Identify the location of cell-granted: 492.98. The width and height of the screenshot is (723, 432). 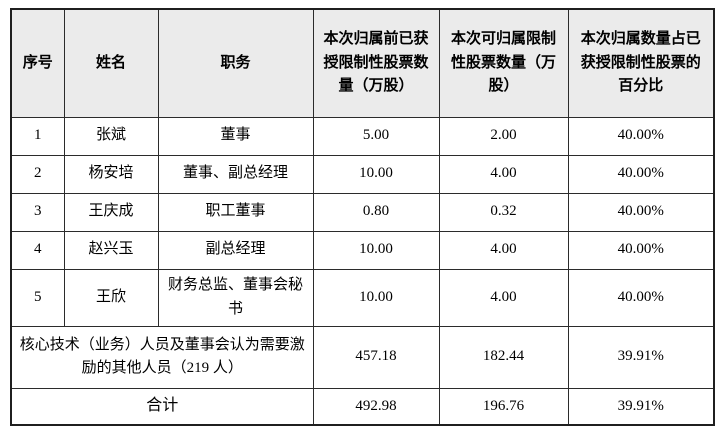
(376, 406).